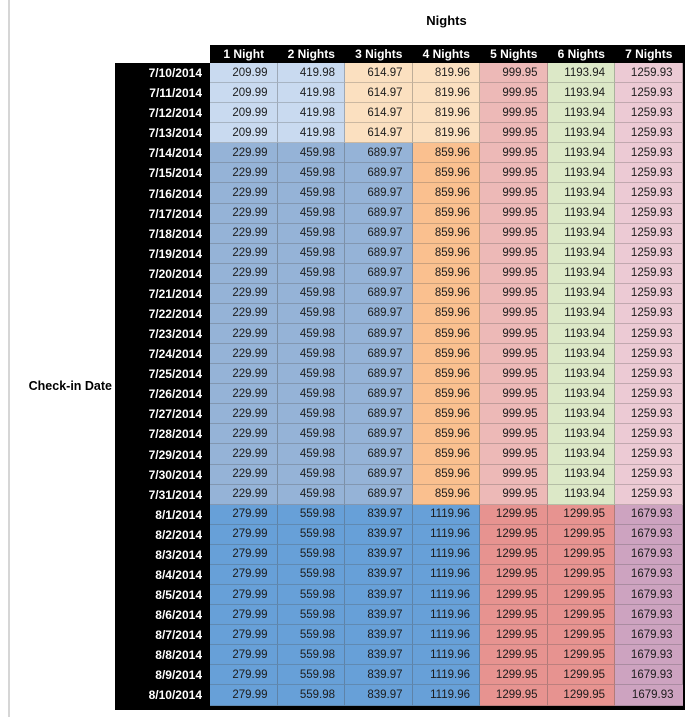 This screenshot has width=688, height=717. Describe the element at coordinates (244, 113) in the screenshot. I see `price-cell: 209.99` at that location.